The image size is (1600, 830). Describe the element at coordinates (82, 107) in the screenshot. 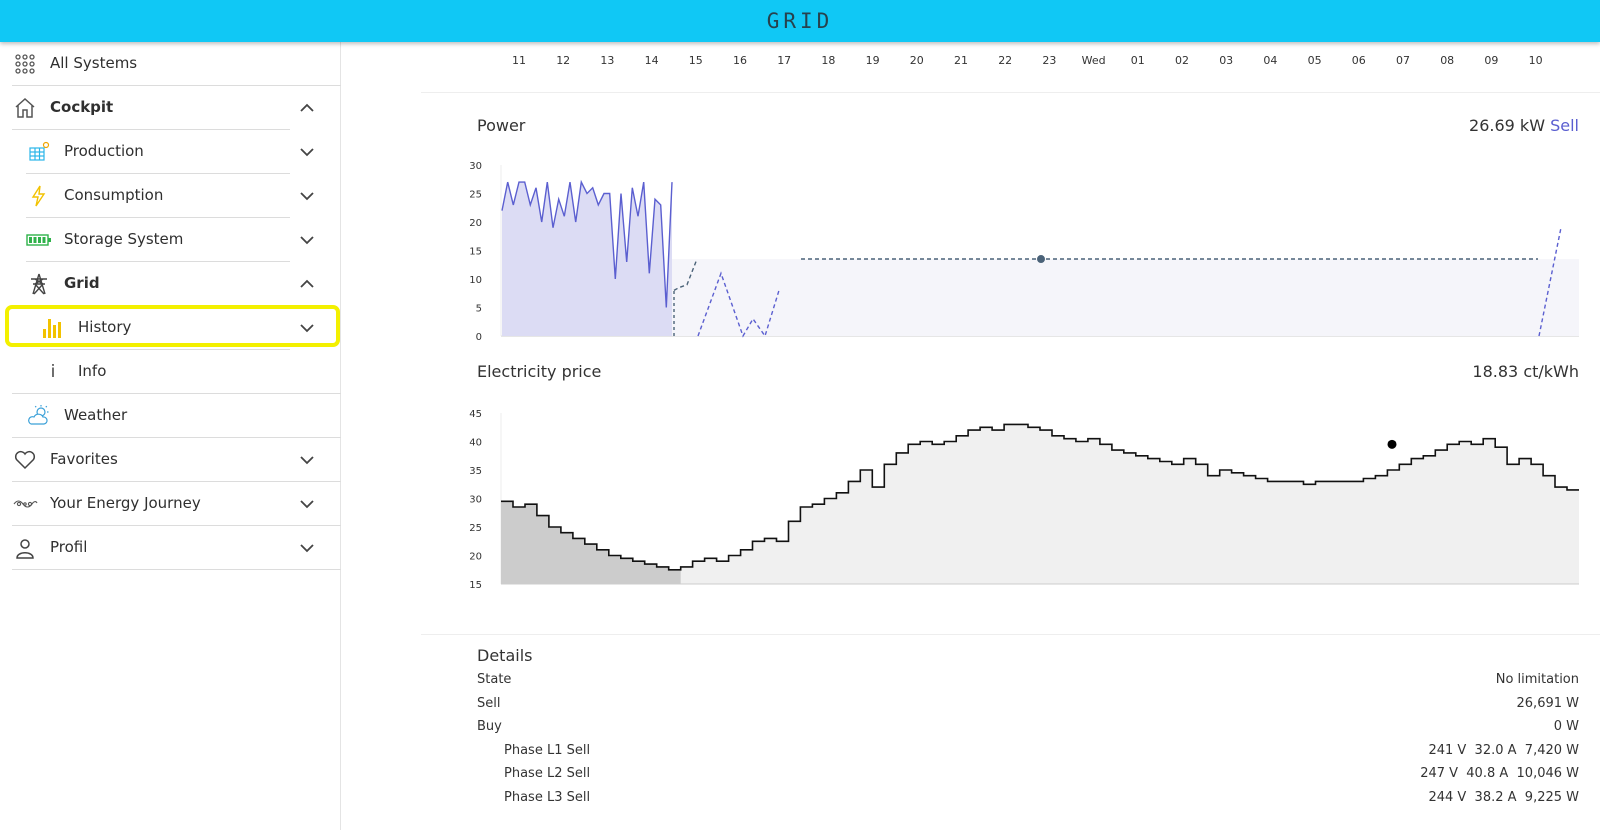

I see `sidebar-item-label: Cockpit` at that location.